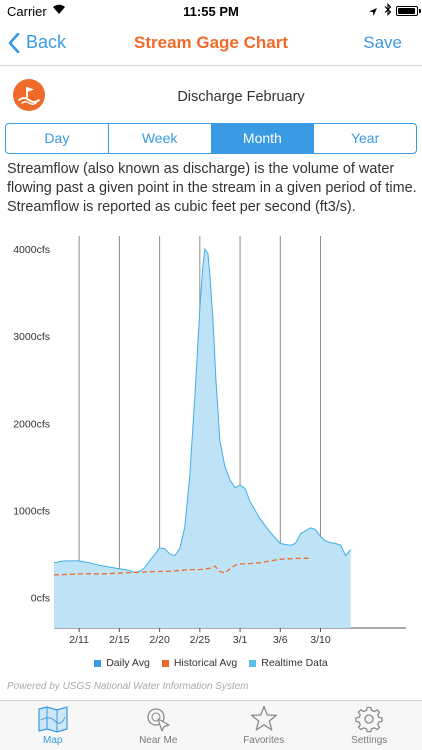 The height and width of the screenshot is (750, 422). I want to click on tab-map: Map, so click(53, 725).